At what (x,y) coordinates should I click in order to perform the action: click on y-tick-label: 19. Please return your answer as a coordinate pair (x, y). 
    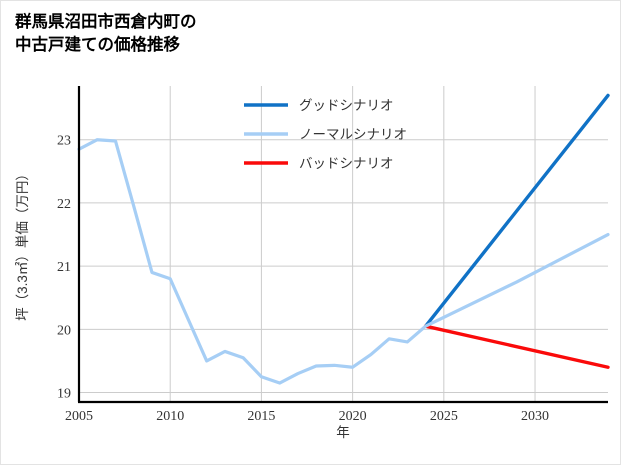
    Looking at the image, I should click on (64, 394).